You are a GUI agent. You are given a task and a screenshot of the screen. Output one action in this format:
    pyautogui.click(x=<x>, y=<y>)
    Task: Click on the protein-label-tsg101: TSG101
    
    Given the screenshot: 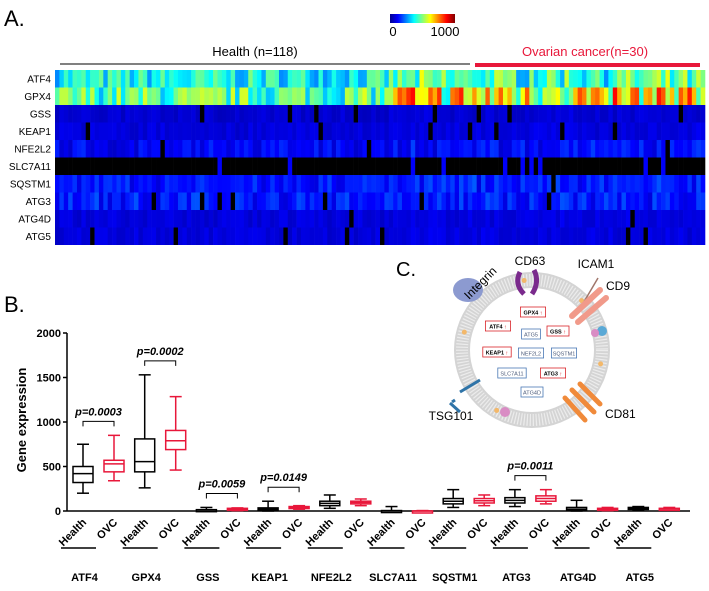 What is the action you would take?
    pyautogui.click(x=451, y=416)
    